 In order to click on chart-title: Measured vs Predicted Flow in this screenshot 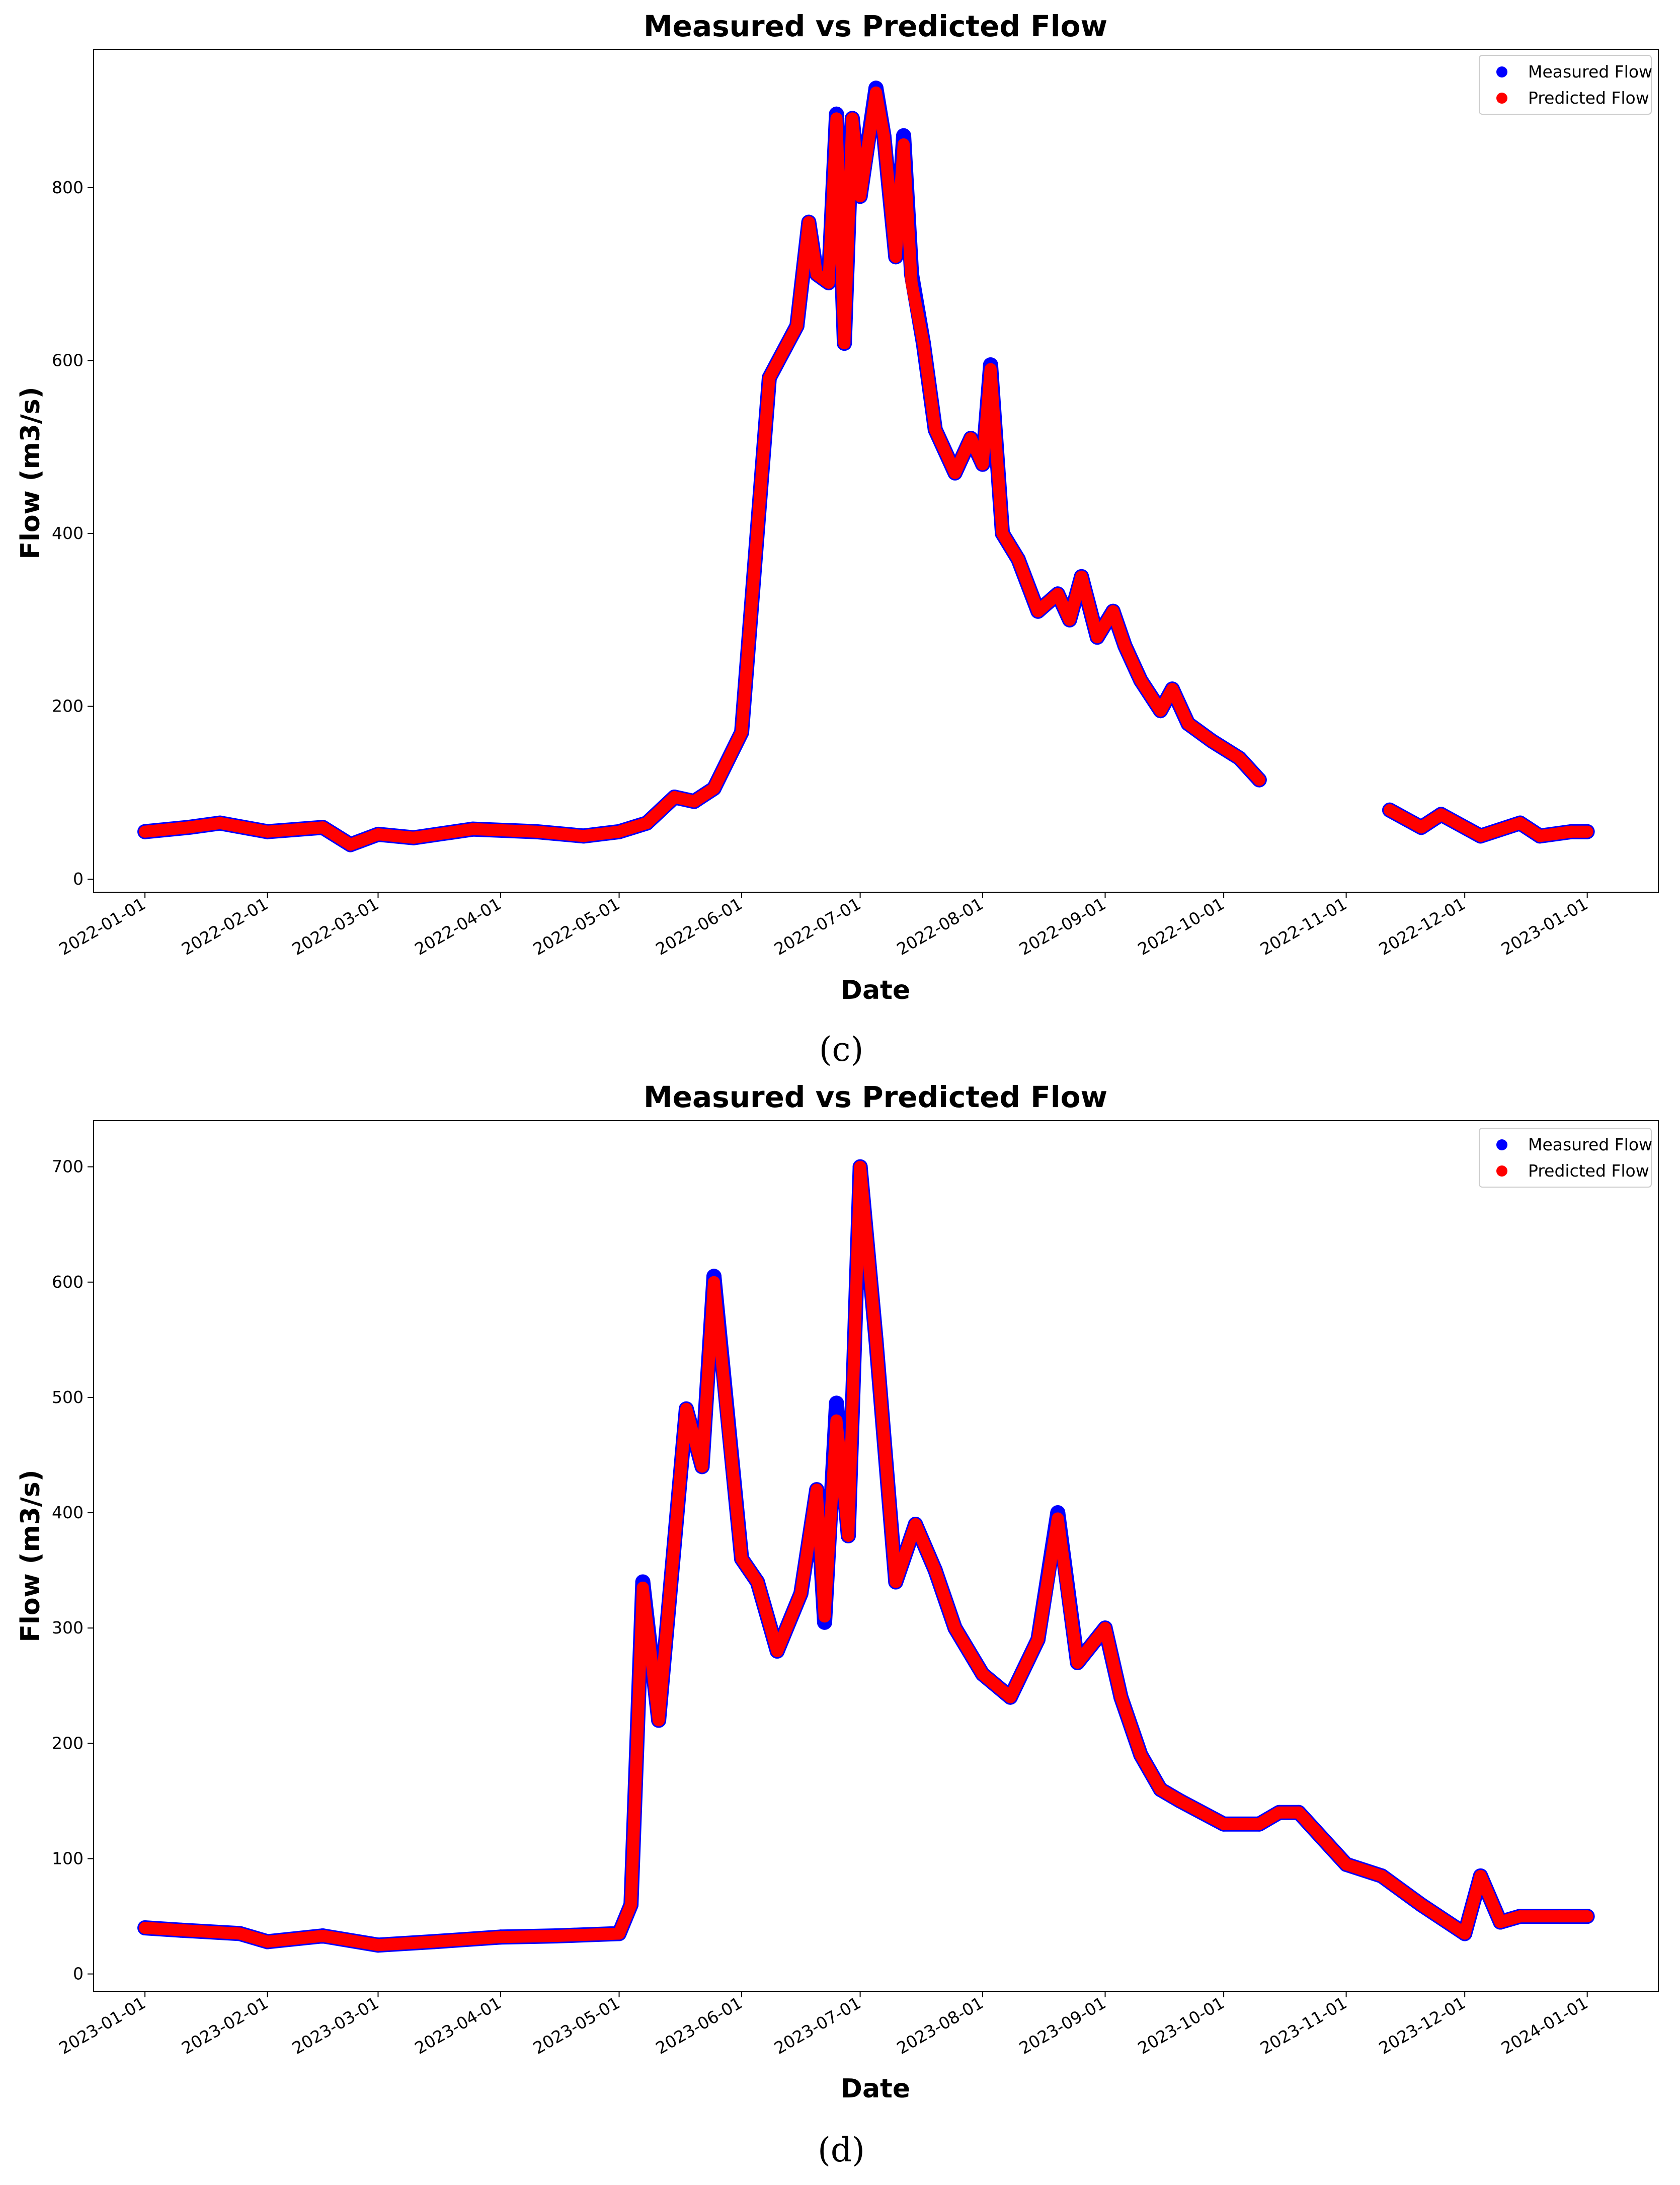, I will do `click(875, 26)`.